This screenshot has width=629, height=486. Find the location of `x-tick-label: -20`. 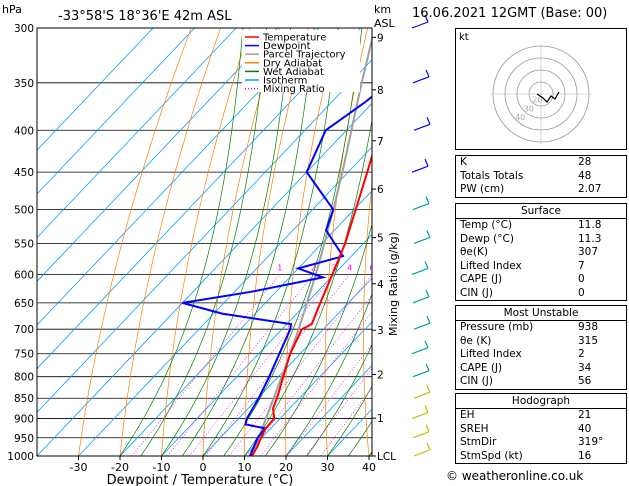

x-tick-label: -20 is located at coordinates (120, 467).